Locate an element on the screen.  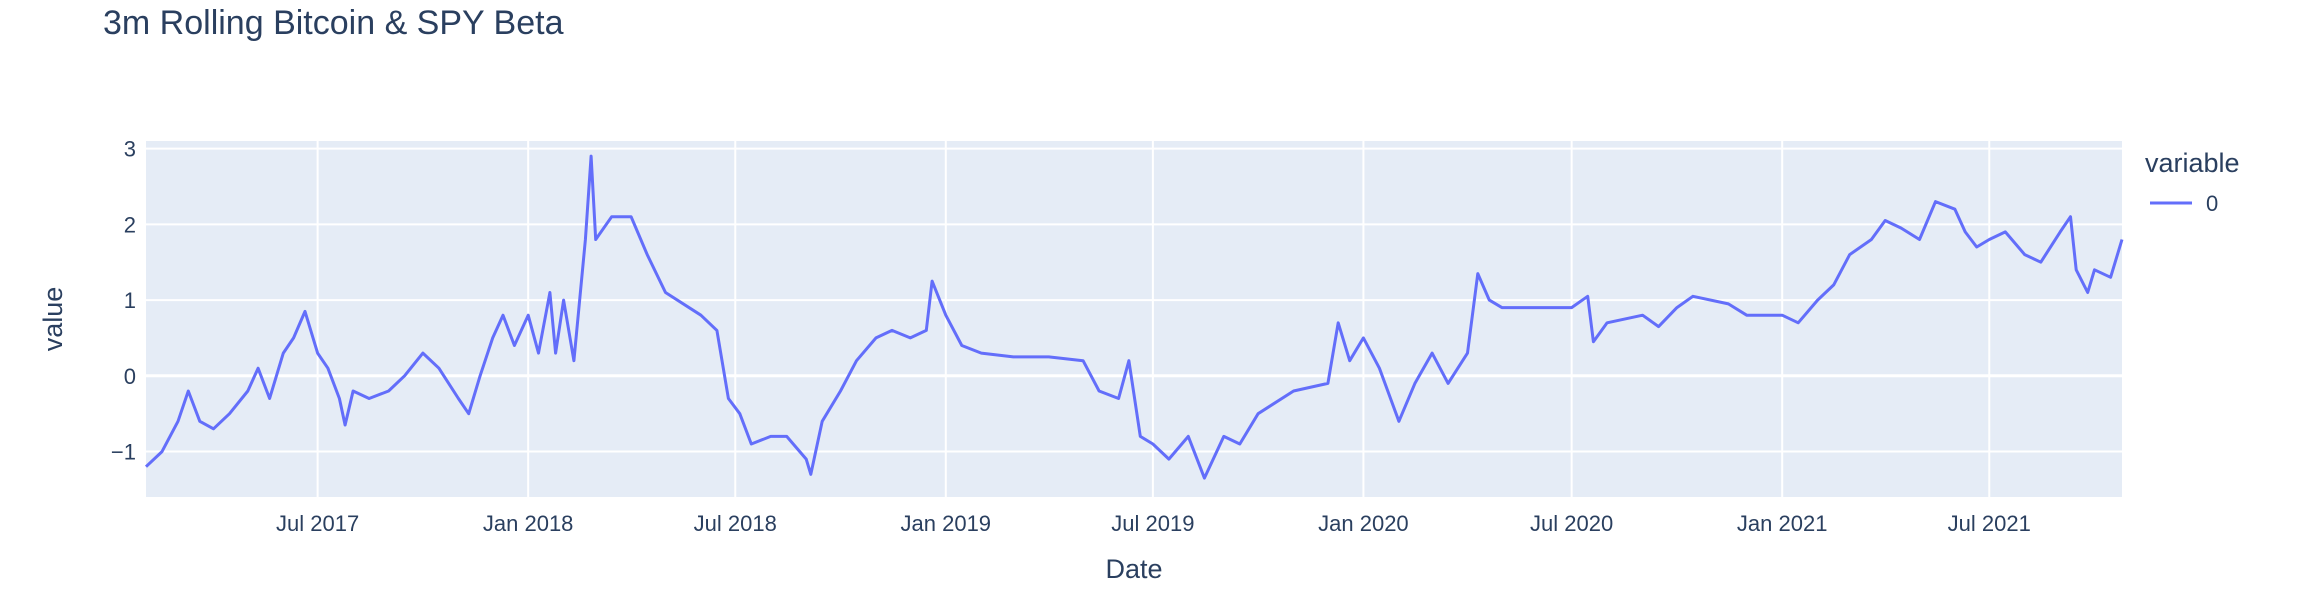
x-tick-label: Jan 2019 is located at coordinates (946, 523).